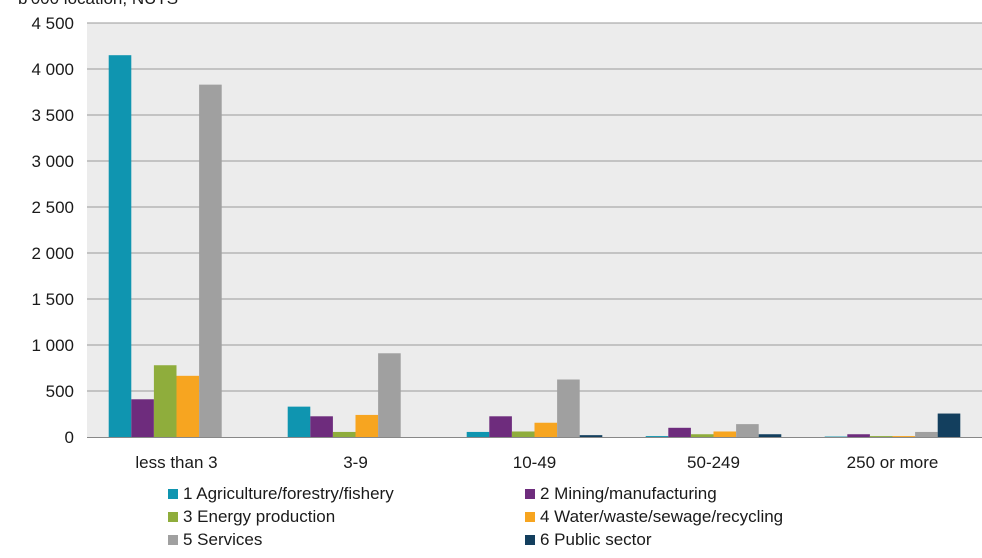  I want to click on y-tick-label: 0, so click(69, 437).